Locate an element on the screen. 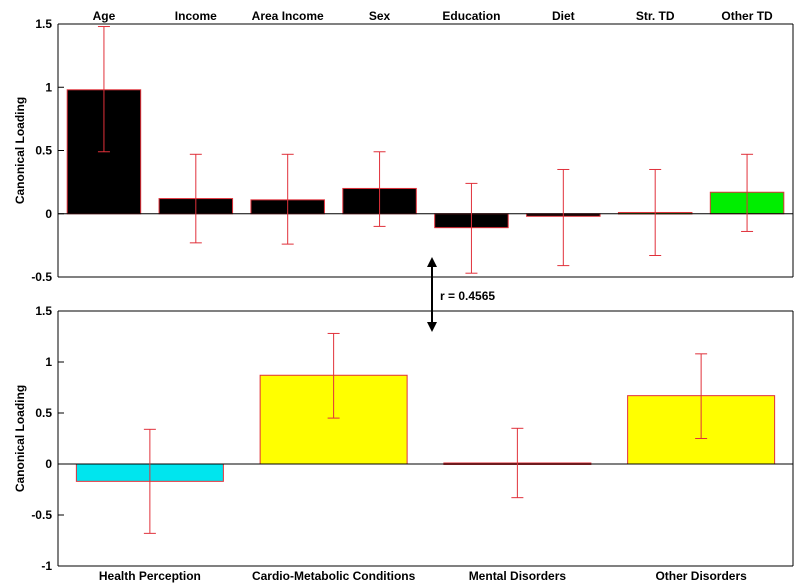 Image resolution: width=799 pixels, height=583 pixels. category-label: Mental Disorders is located at coordinates (518, 576).